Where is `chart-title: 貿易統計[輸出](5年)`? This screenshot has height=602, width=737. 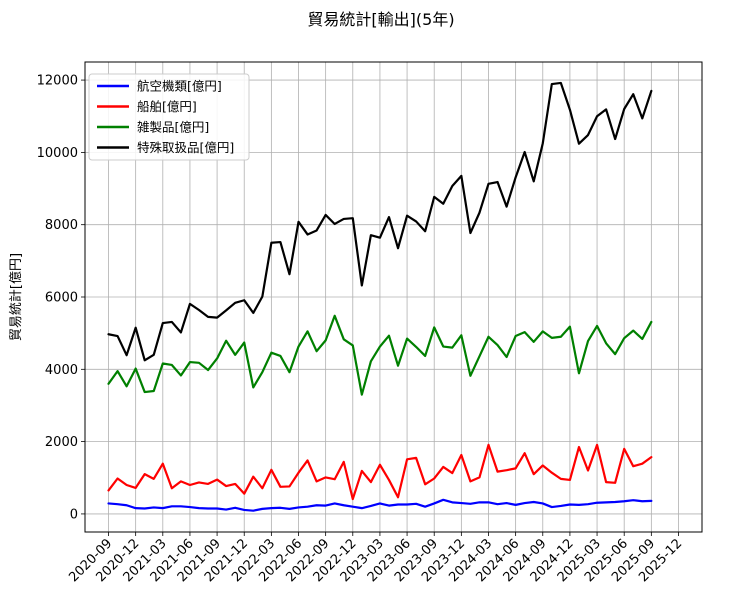
chart-title: 貿易統計[輸出](5年) is located at coordinates (380, 19).